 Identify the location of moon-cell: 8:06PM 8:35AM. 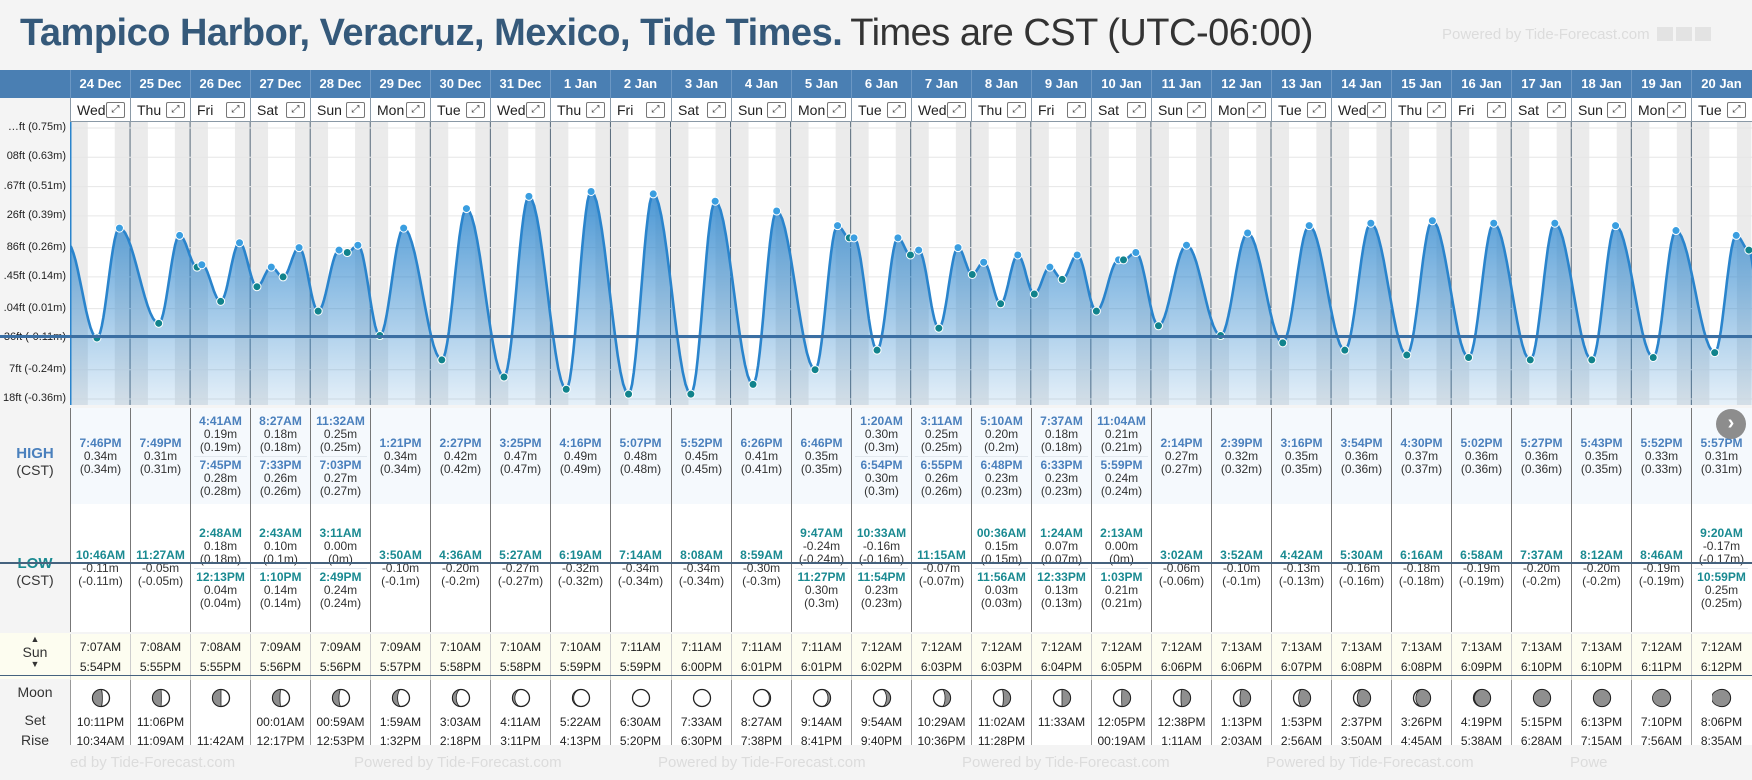
(1721, 714).